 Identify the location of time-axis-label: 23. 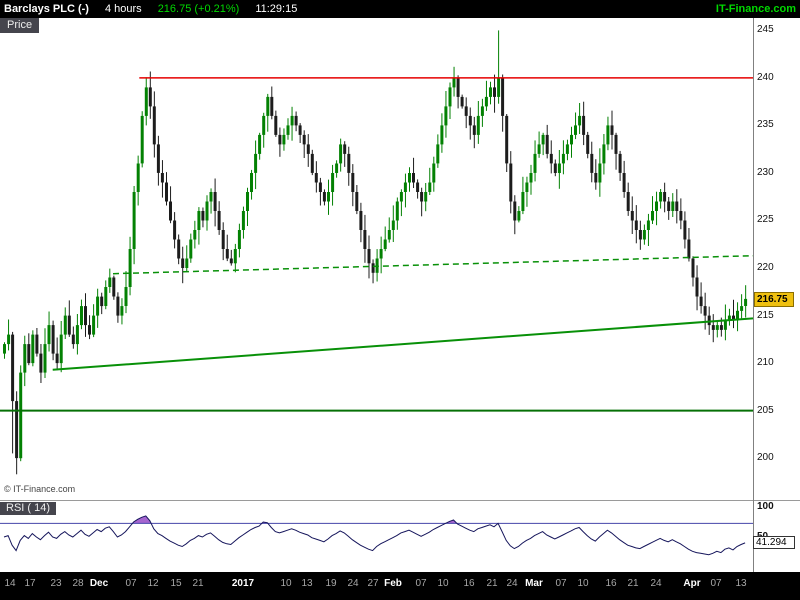
(56, 583).